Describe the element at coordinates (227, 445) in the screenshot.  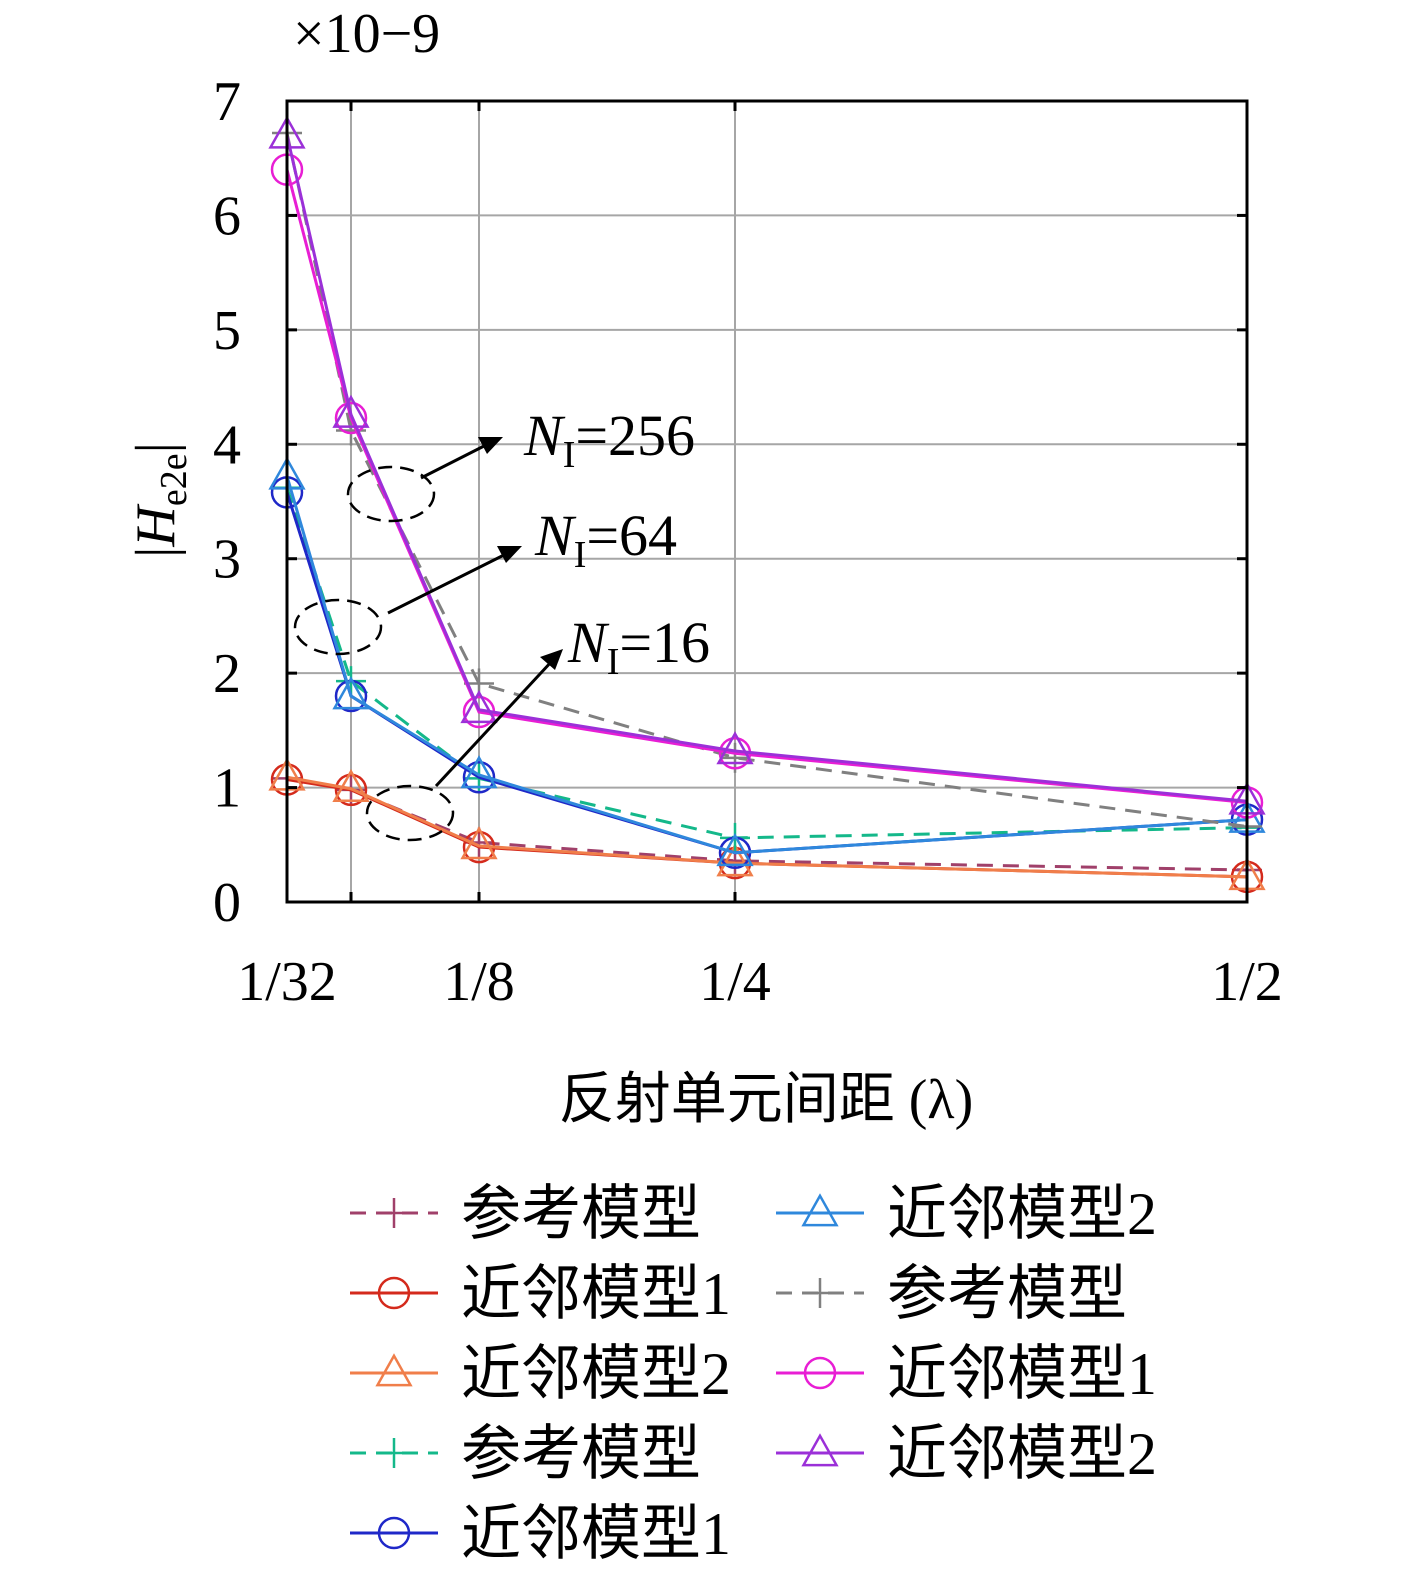
I see `y-tick-label: 4` at that location.